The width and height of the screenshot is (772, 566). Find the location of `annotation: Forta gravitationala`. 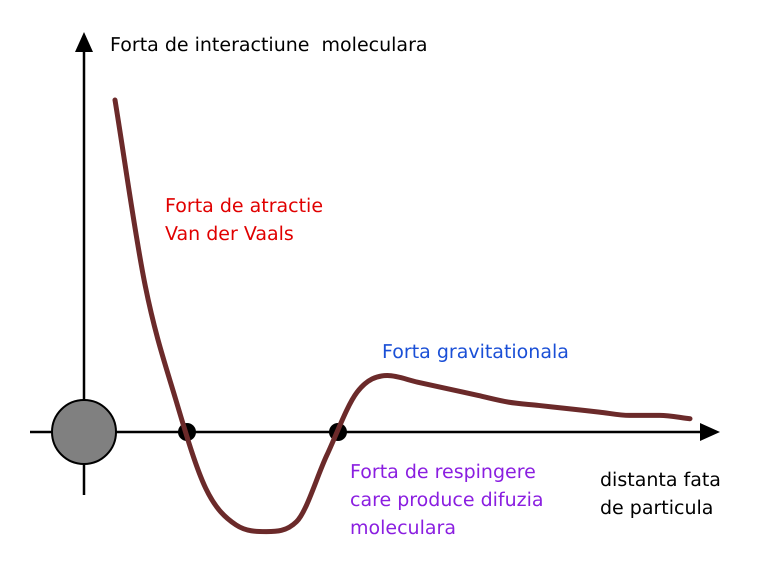

annotation: Forta gravitationala is located at coordinates (475, 352).